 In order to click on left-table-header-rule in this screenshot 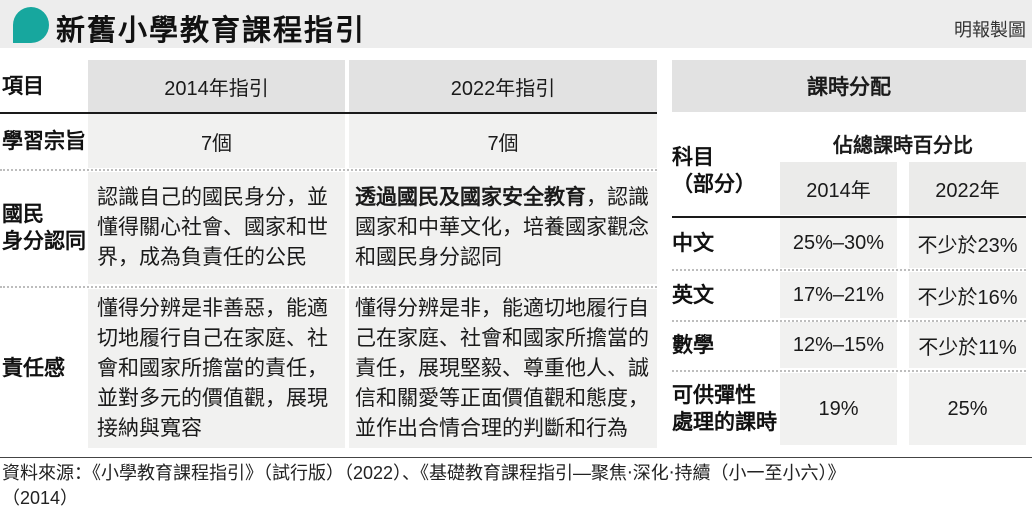, I will do `click(328, 113)`.